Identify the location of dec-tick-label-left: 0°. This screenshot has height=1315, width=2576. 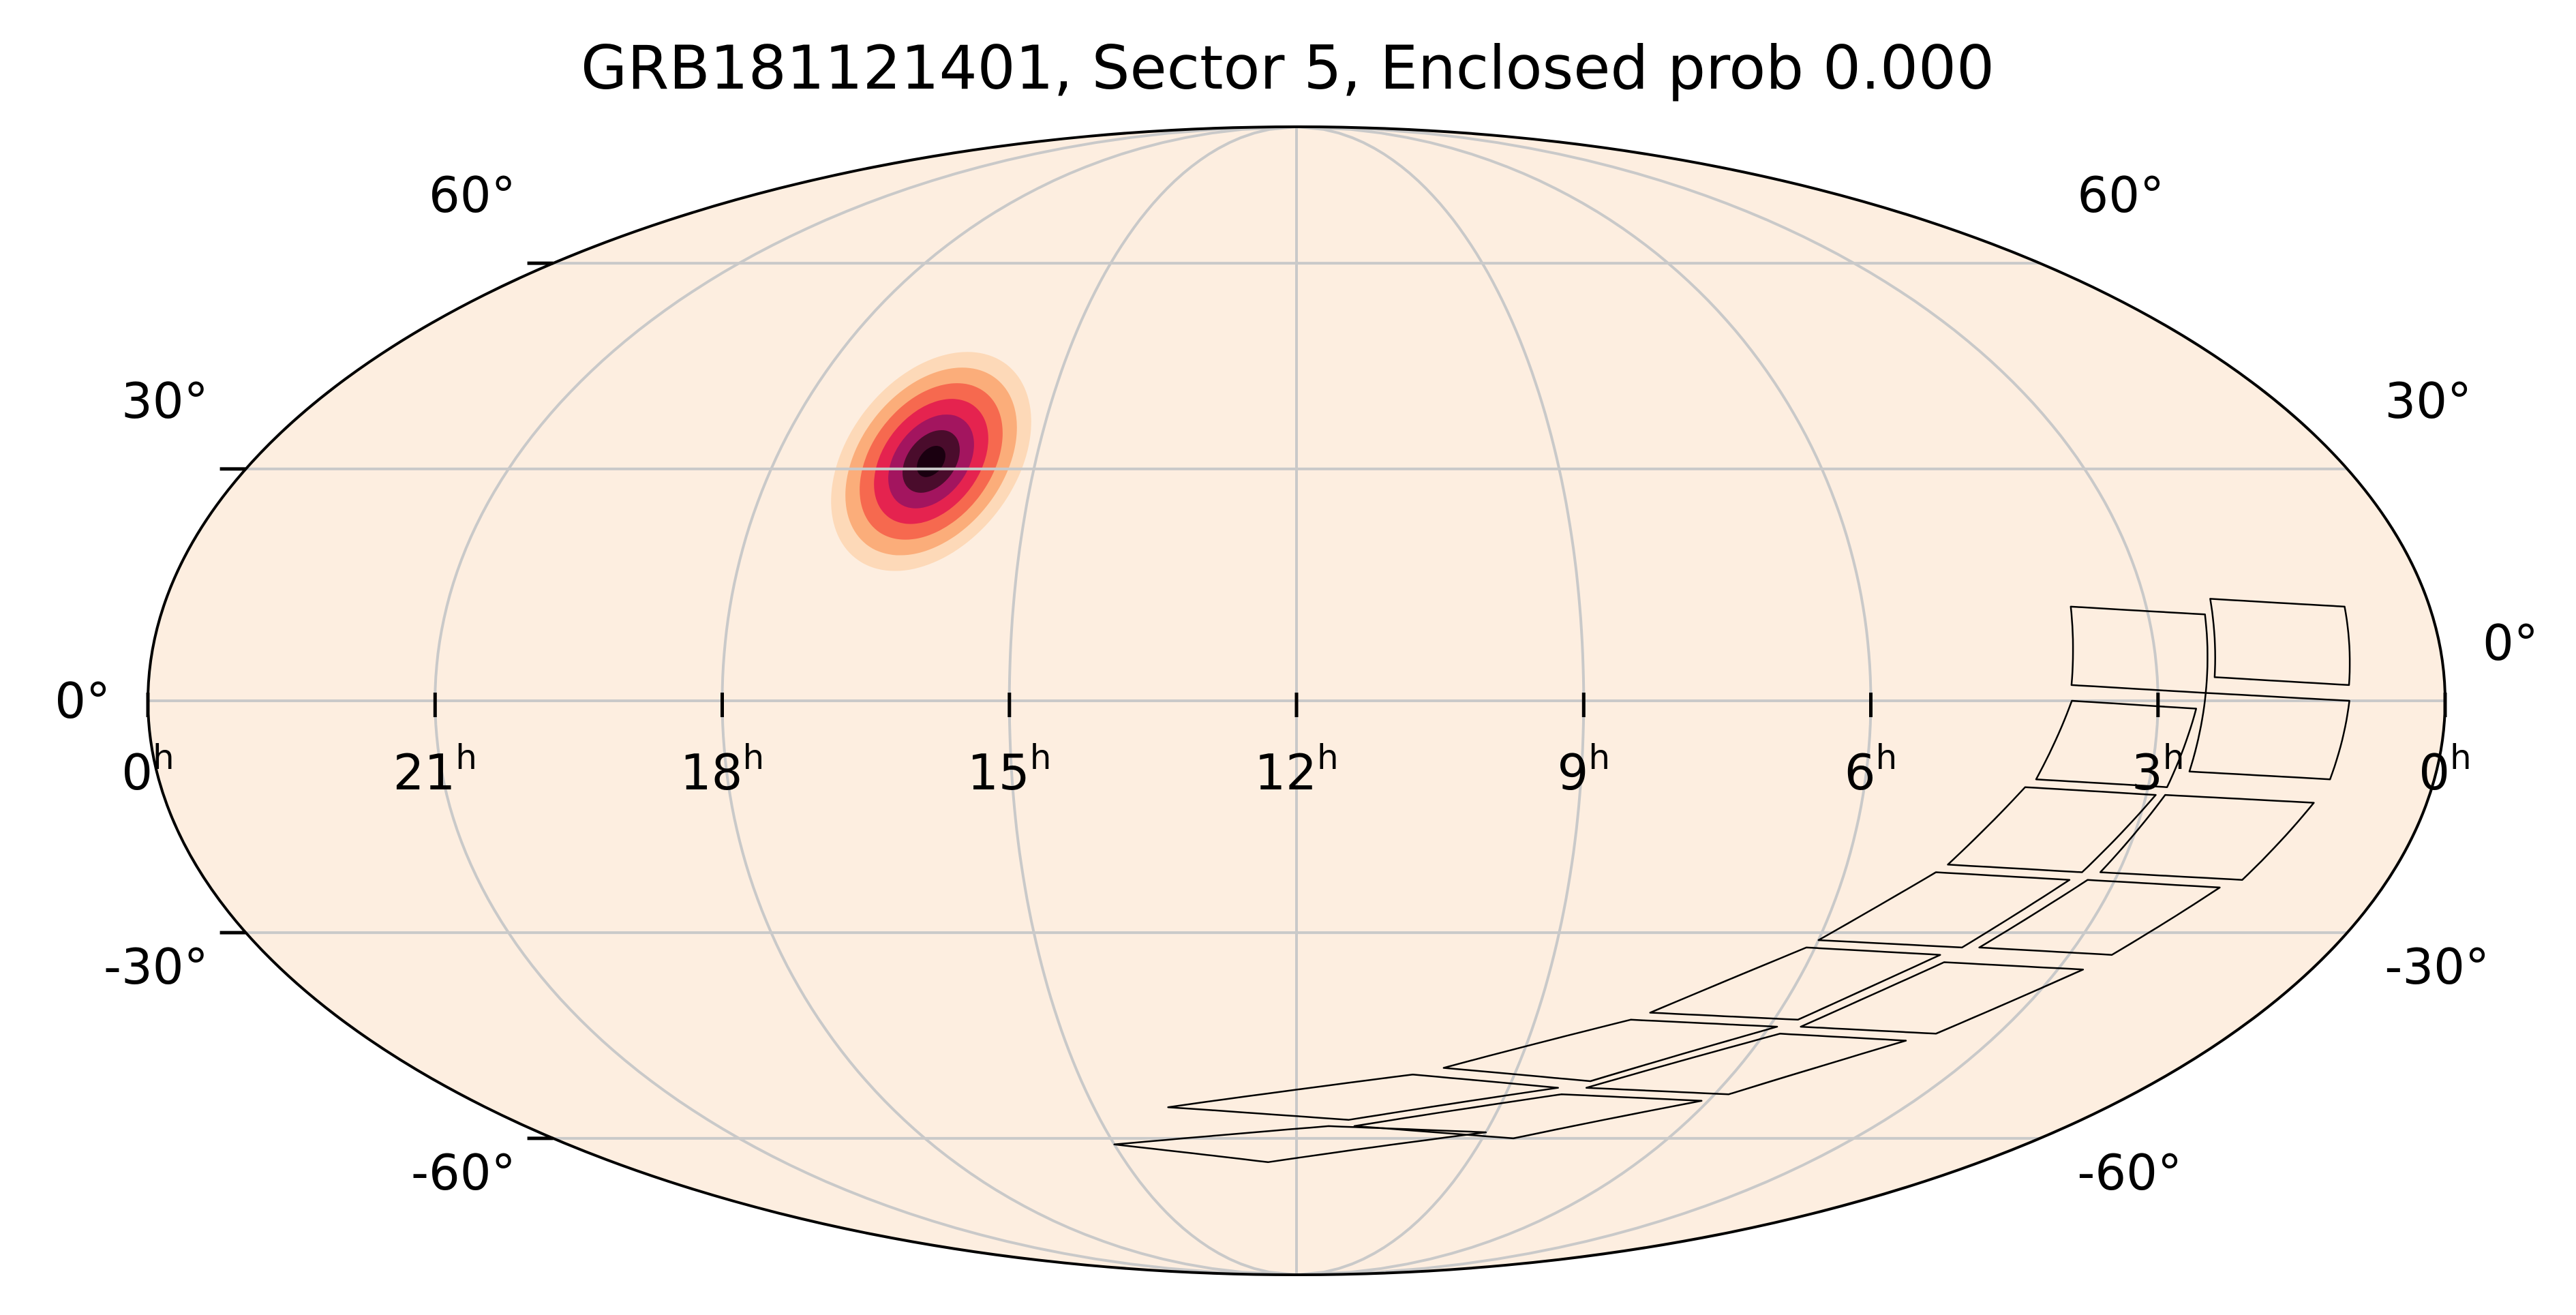
(82, 701).